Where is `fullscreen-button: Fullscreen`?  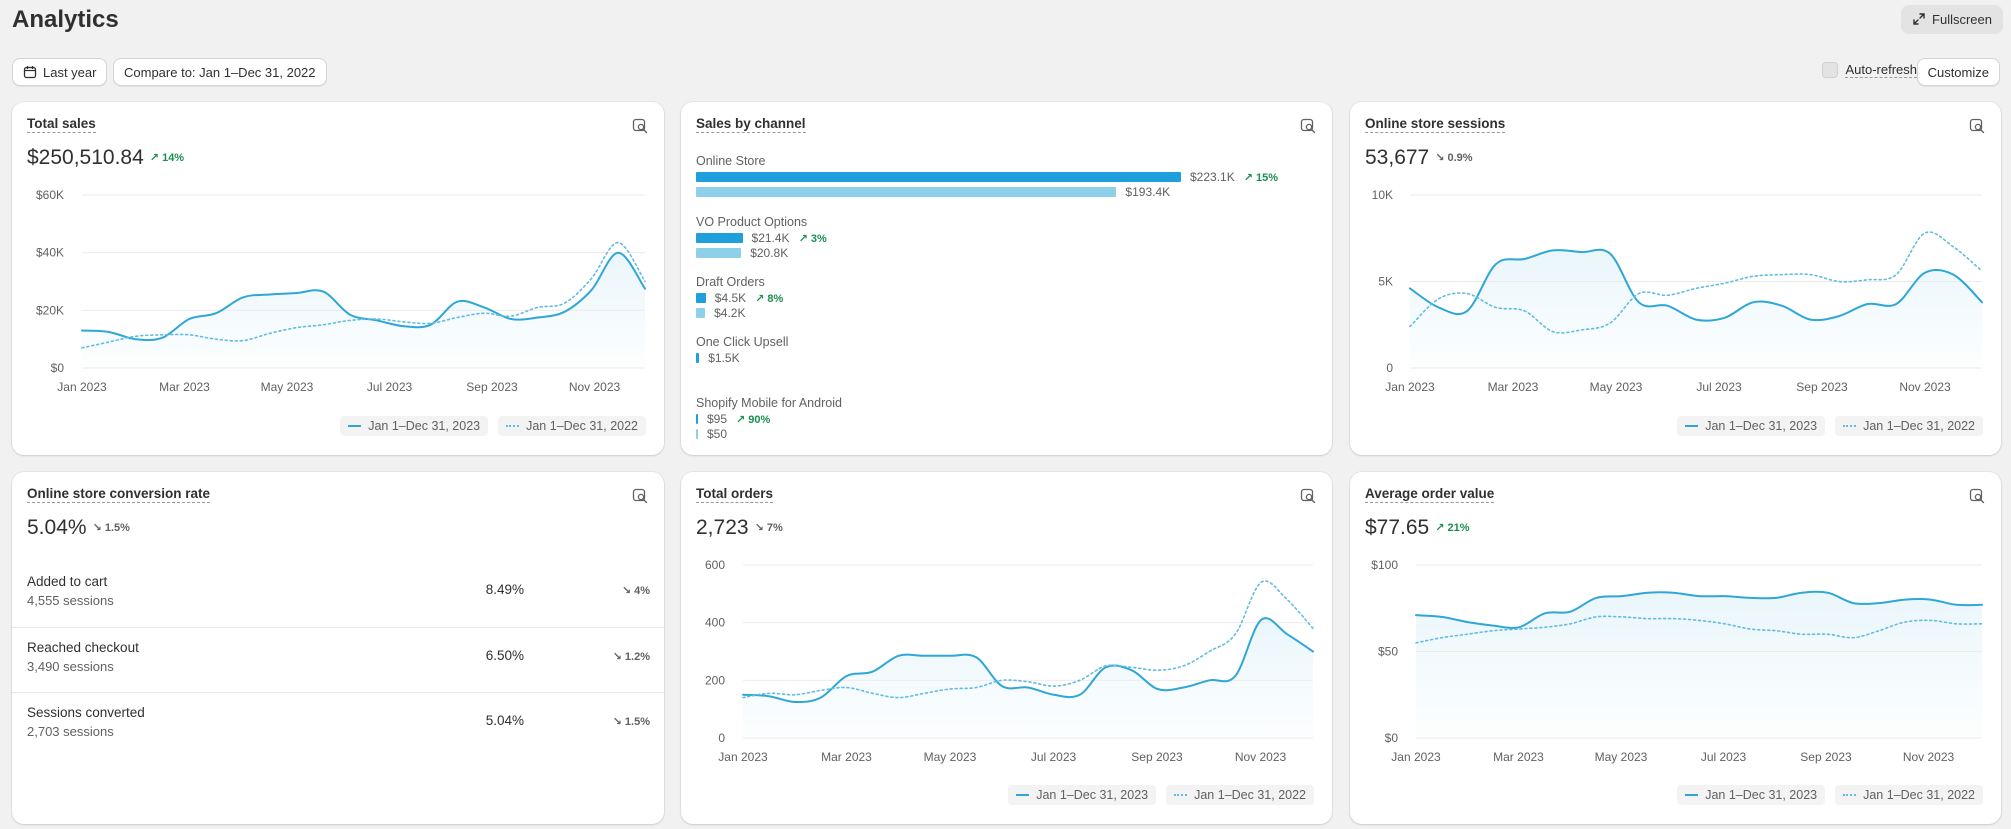 fullscreen-button: Fullscreen is located at coordinates (1952, 19).